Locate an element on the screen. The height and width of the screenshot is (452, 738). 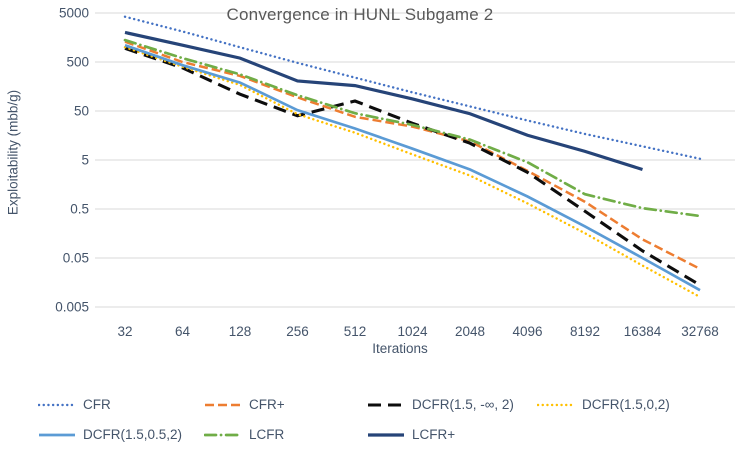
legend-item: DCFR(1.5, -∞, 2) is located at coordinates (452, 404).